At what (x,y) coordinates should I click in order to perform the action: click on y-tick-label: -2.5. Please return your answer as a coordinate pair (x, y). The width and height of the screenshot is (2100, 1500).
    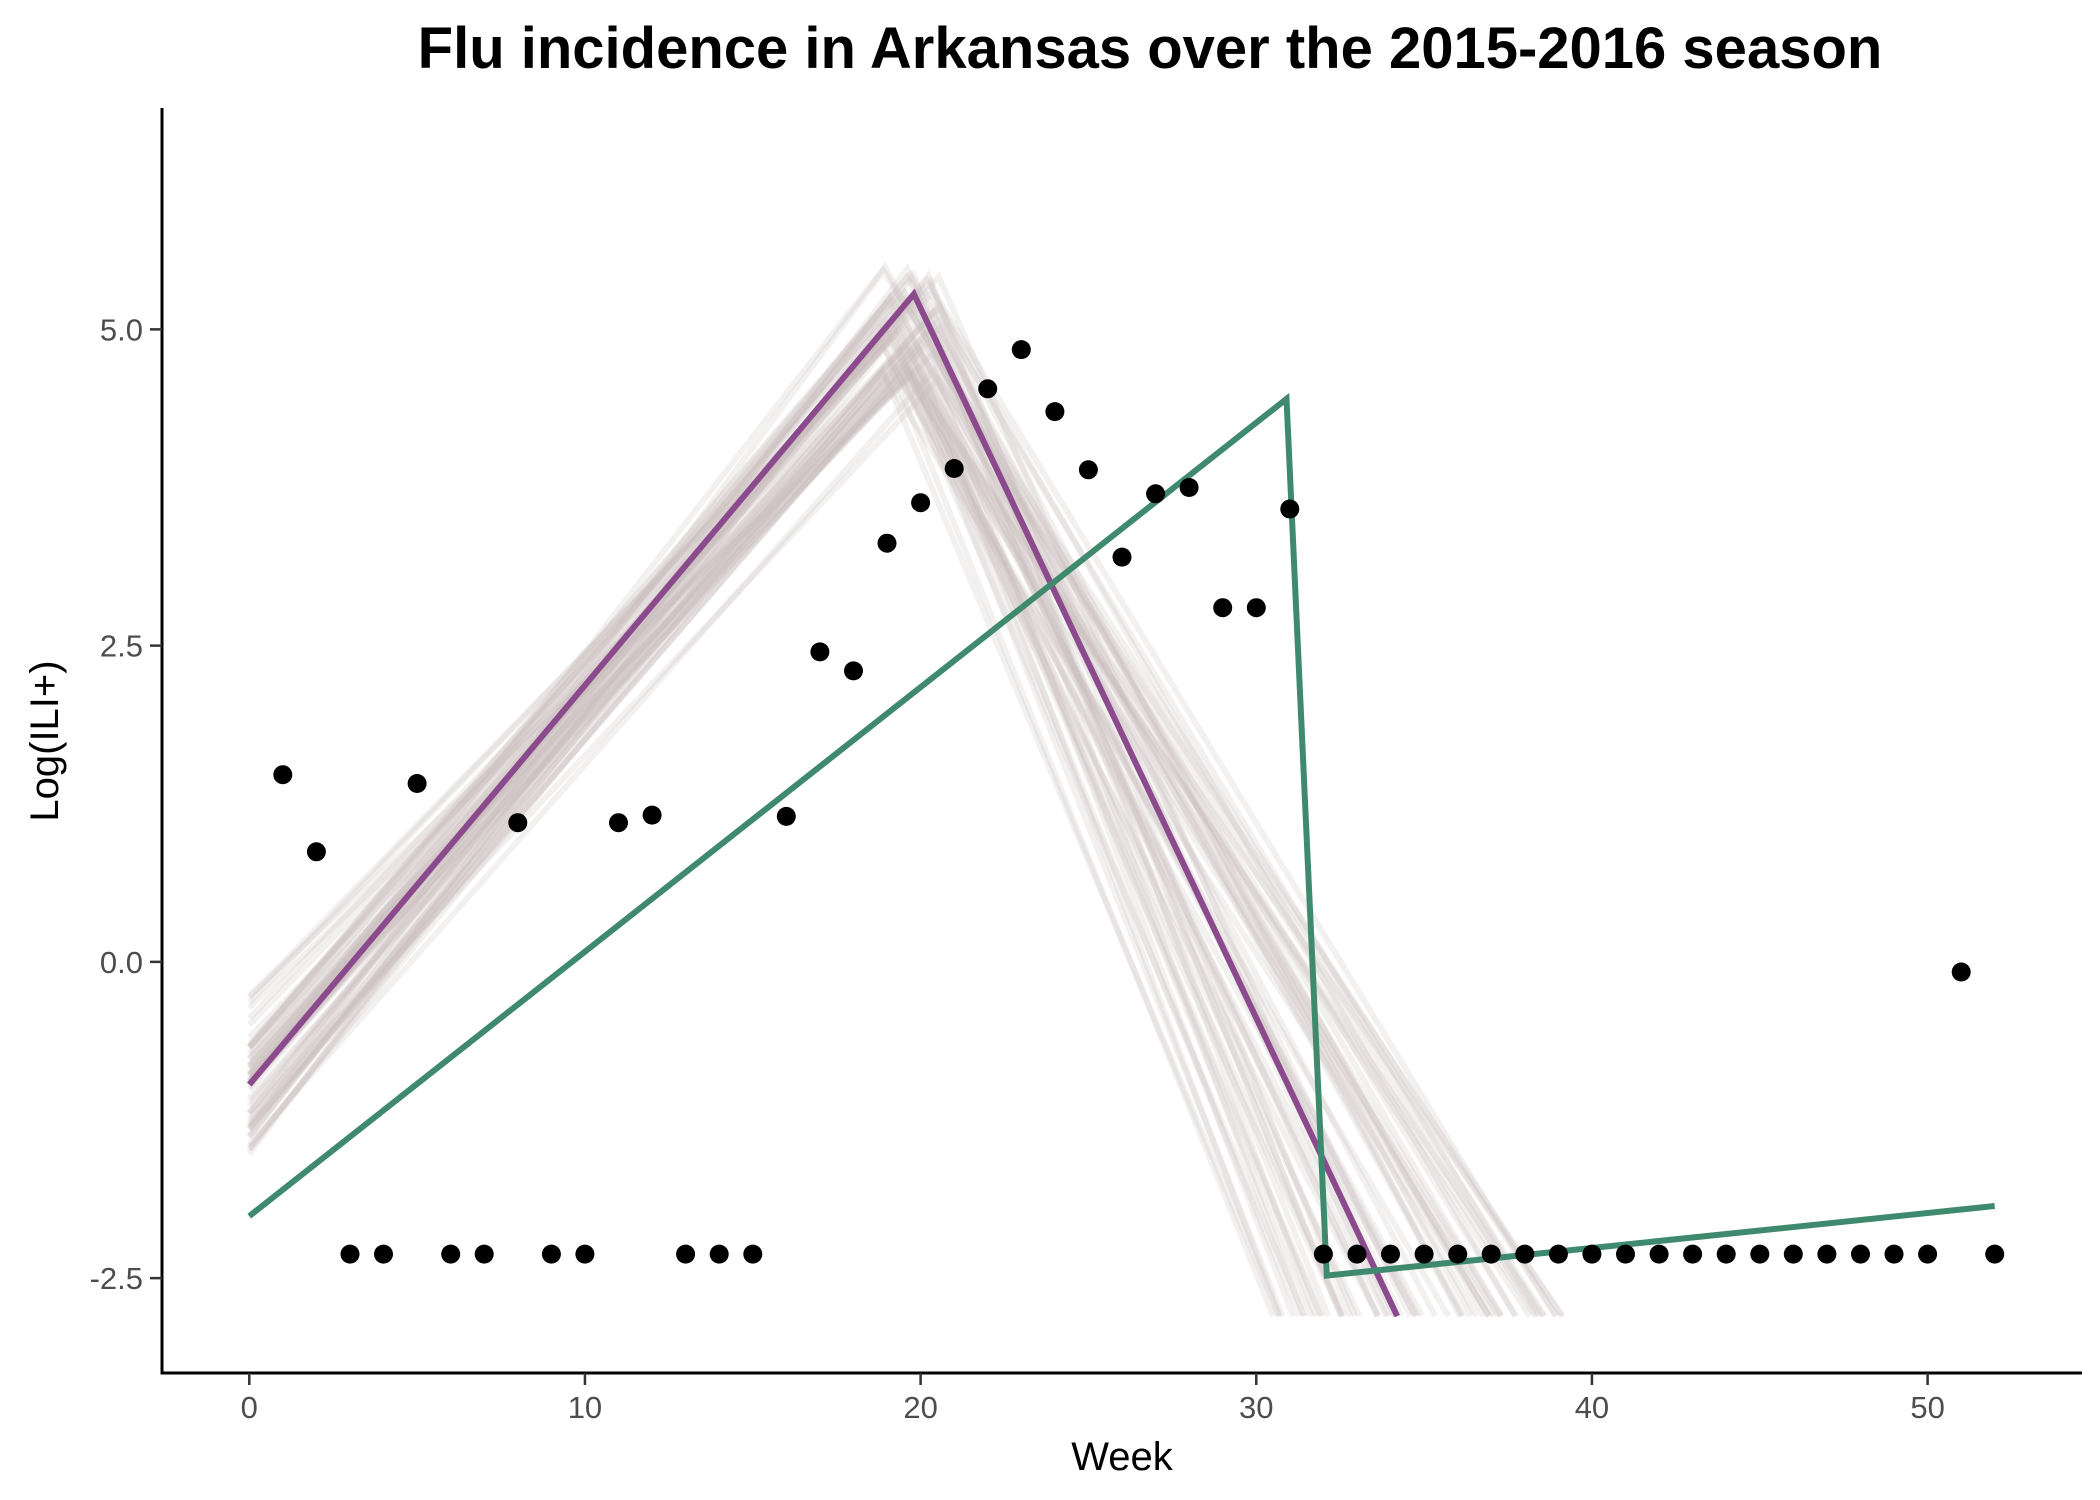
    Looking at the image, I should click on (116, 1278).